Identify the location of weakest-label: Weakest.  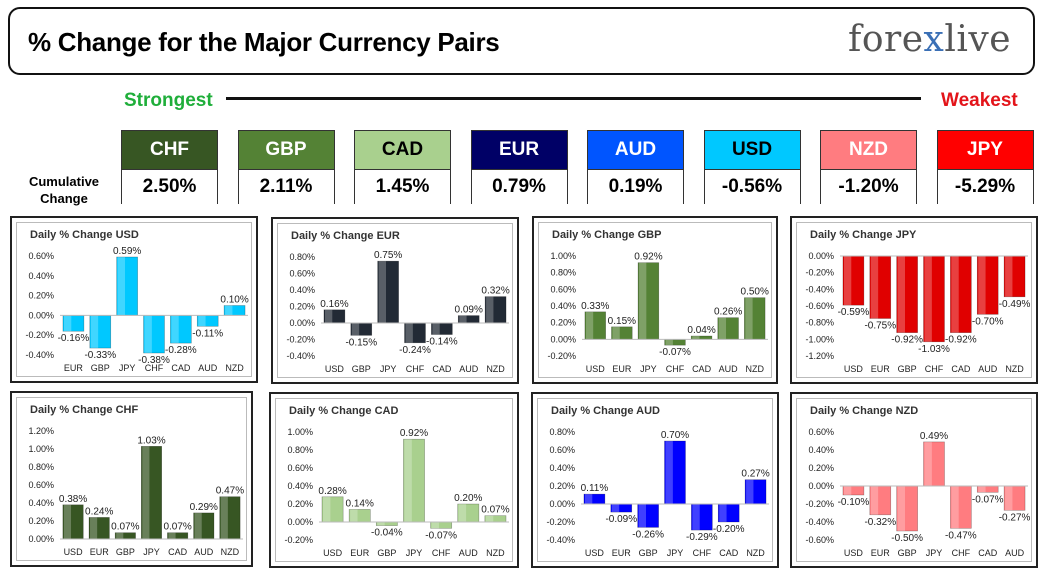
(979, 100).